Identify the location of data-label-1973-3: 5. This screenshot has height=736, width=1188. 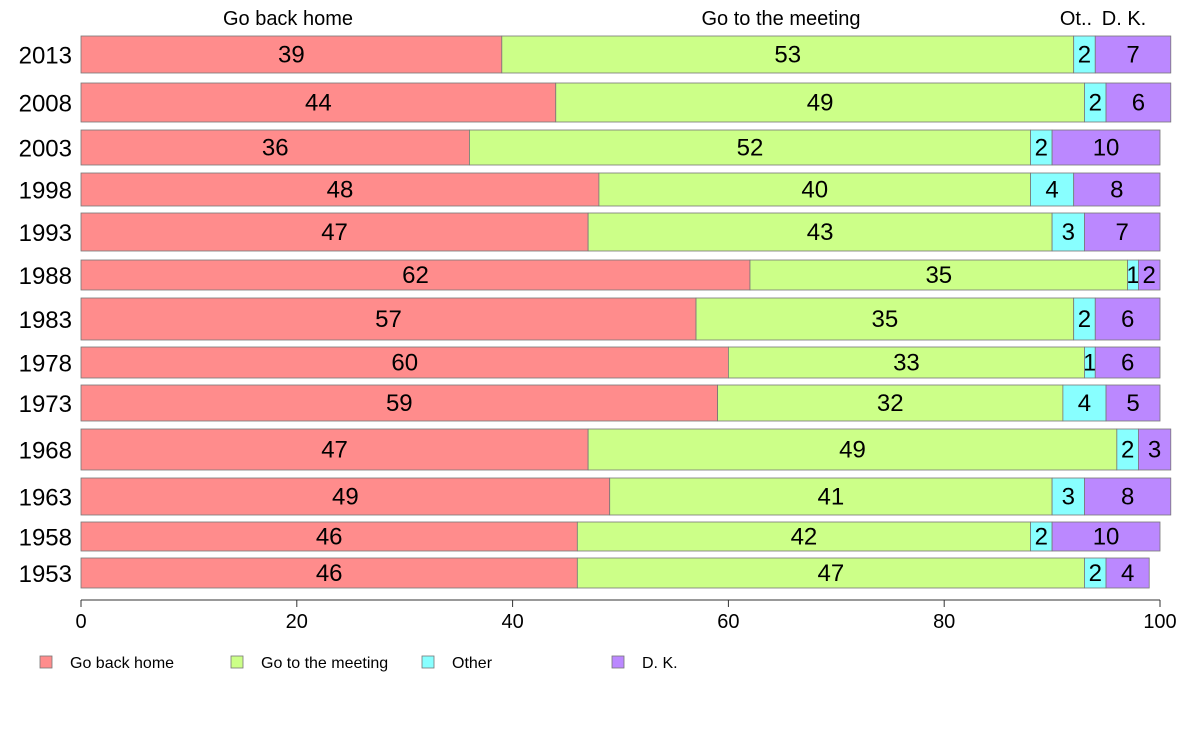
(1132, 403).